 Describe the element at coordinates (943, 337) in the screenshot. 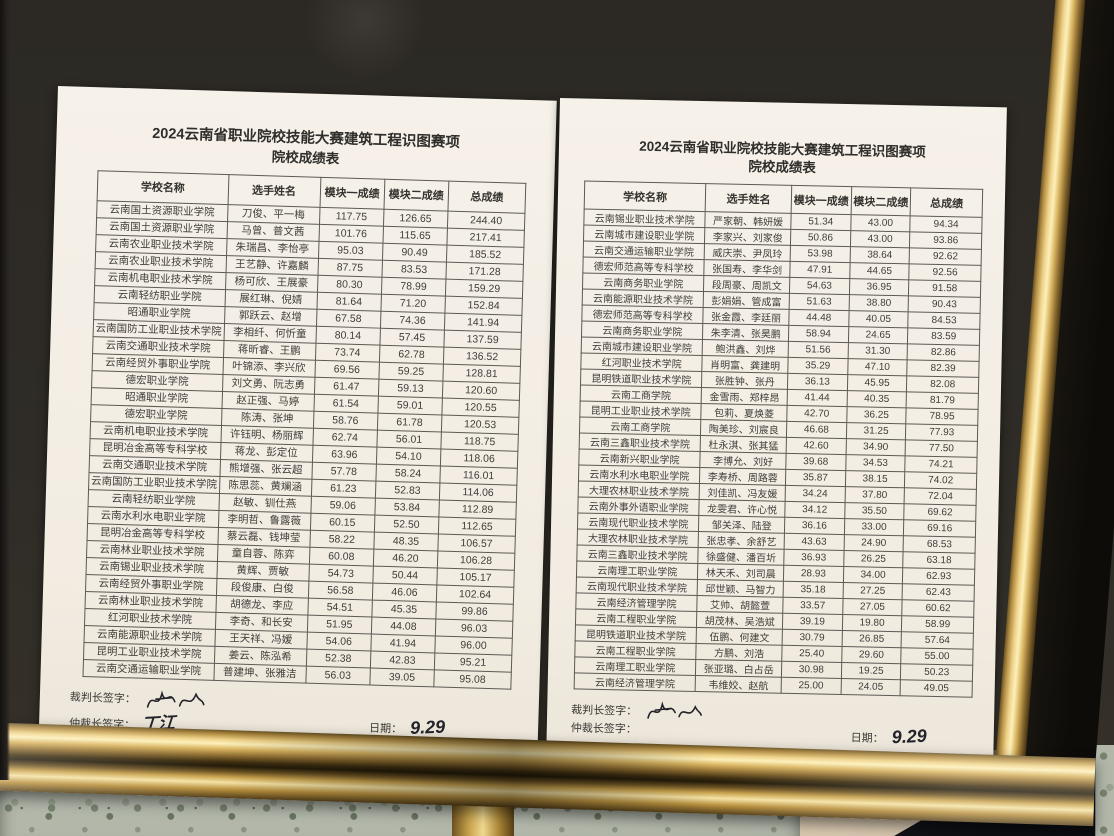

I see `cell: 83.59` at that location.